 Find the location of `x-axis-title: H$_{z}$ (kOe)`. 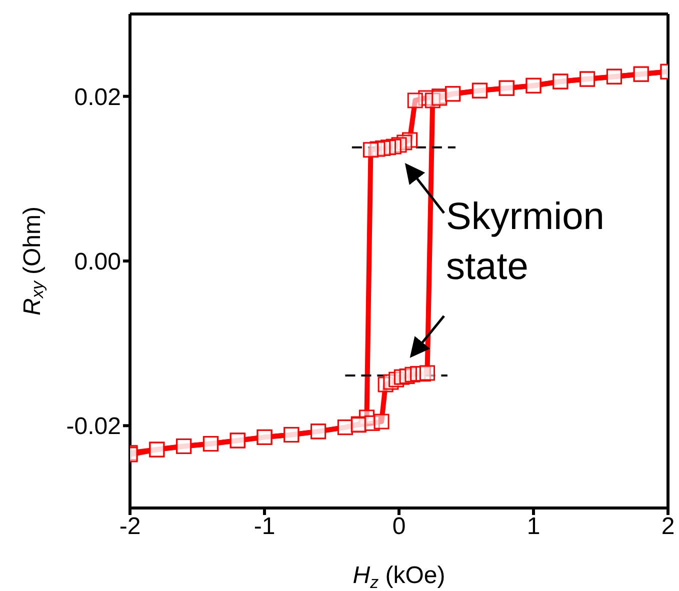

x-axis-title: H$_{z}$ (kOe) is located at coordinates (399, 576).